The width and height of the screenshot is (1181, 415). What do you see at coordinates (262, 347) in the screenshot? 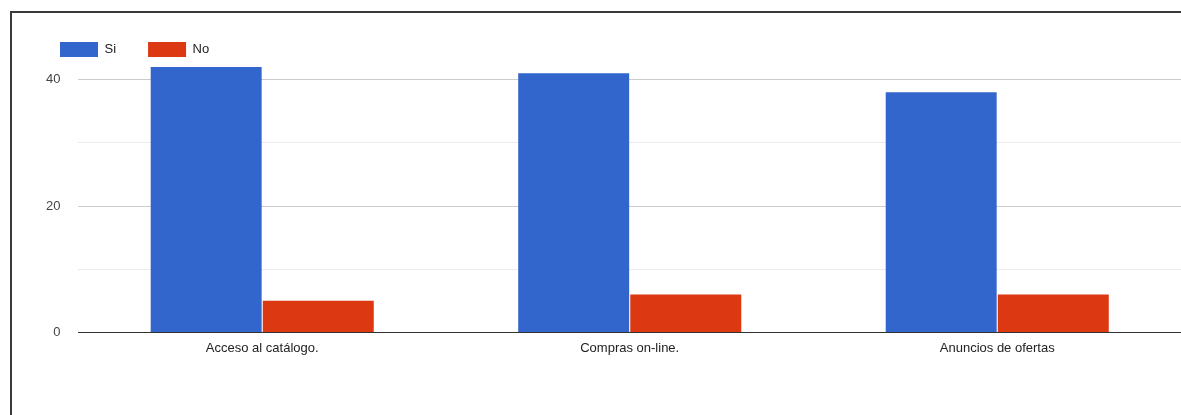
I see `x-tick-label: Acceso al catálogo.` at bounding box center [262, 347].